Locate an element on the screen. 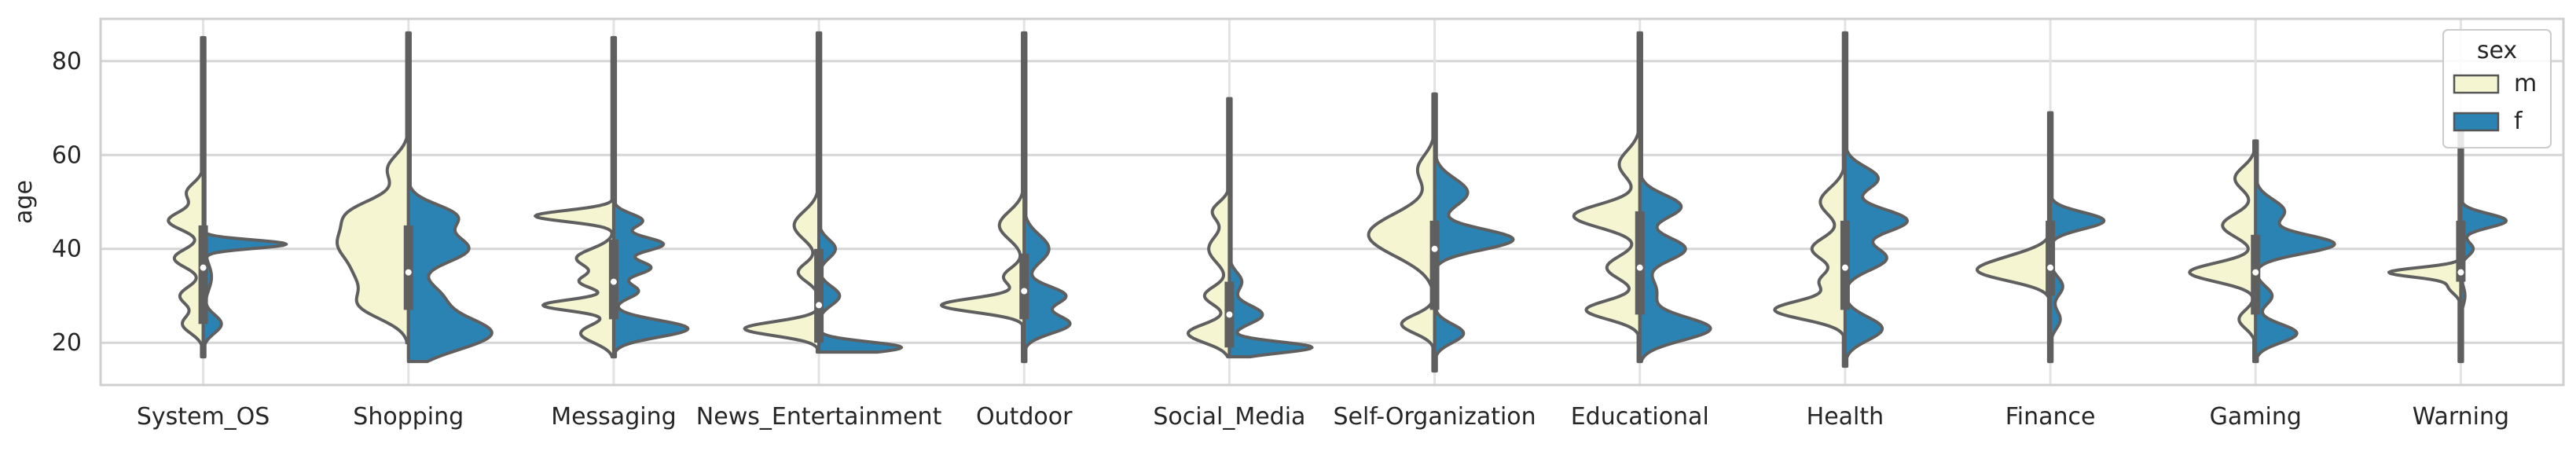  x-tick-label: Warning is located at coordinates (2461, 417).